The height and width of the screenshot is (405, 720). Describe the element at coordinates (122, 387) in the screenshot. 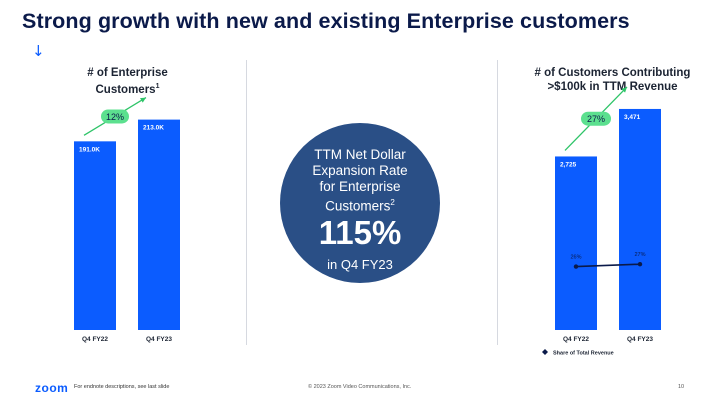

I see `footer-note: For endnote descriptions, see last slide` at that location.